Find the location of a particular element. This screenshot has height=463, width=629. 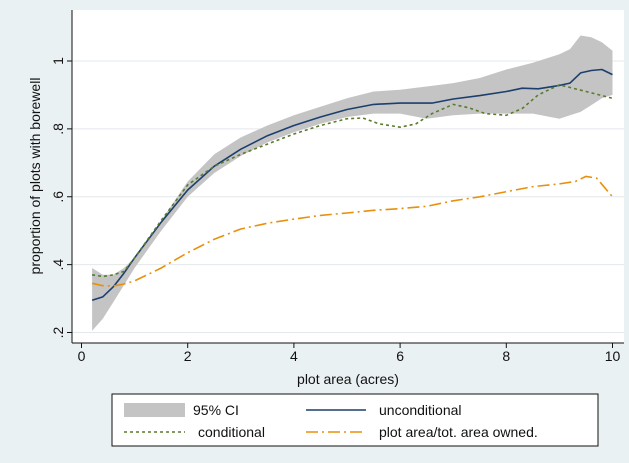

y-tick-label: .6 is located at coordinates (58, 197).